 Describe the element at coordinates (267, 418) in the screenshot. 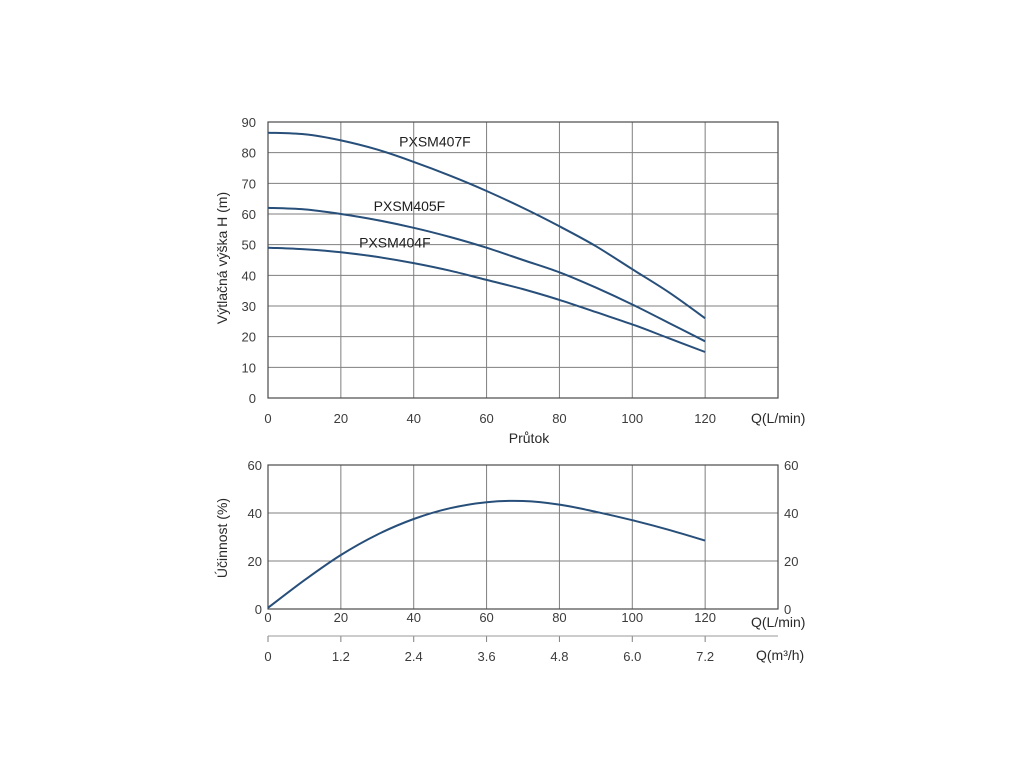

I see `head-x-tick: 0` at that location.